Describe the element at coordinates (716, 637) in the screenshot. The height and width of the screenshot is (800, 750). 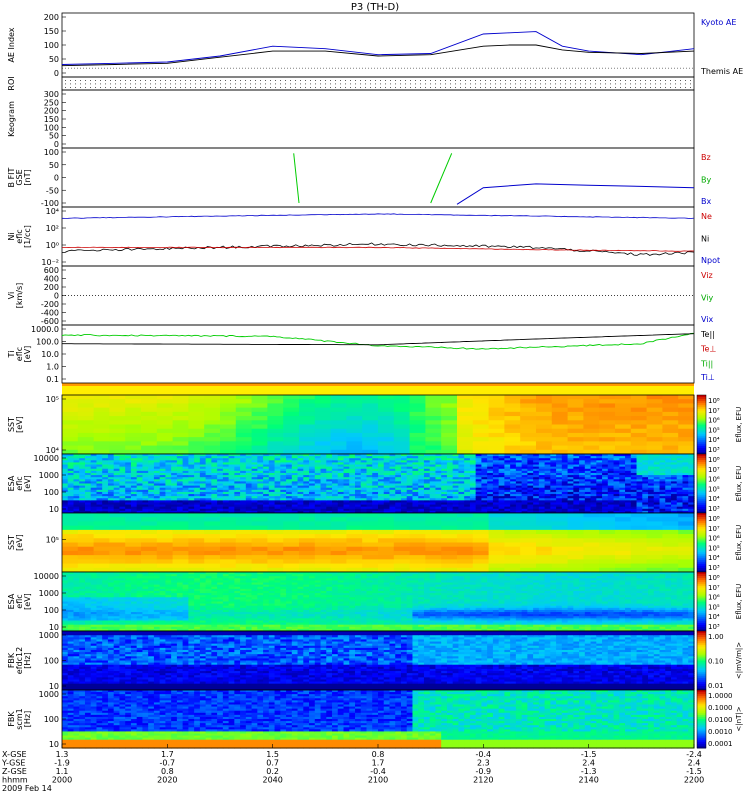
I see `colorbar-tick: 1.00` at that location.